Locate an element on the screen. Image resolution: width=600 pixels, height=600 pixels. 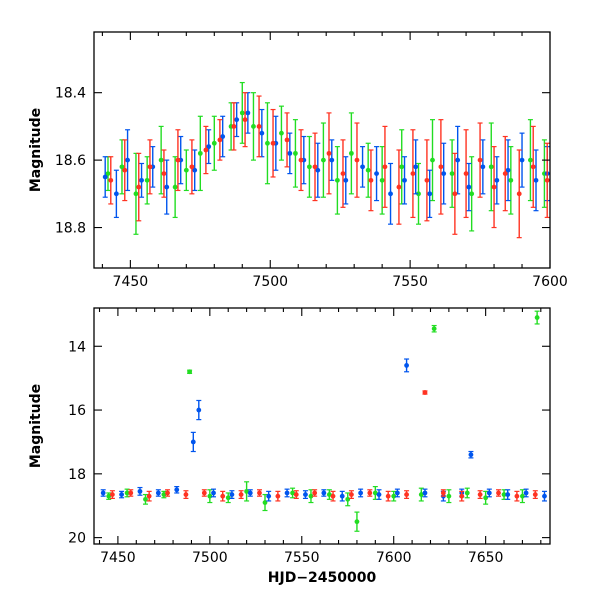
top-x-tick-label: 7550 is located at coordinates (410, 282).